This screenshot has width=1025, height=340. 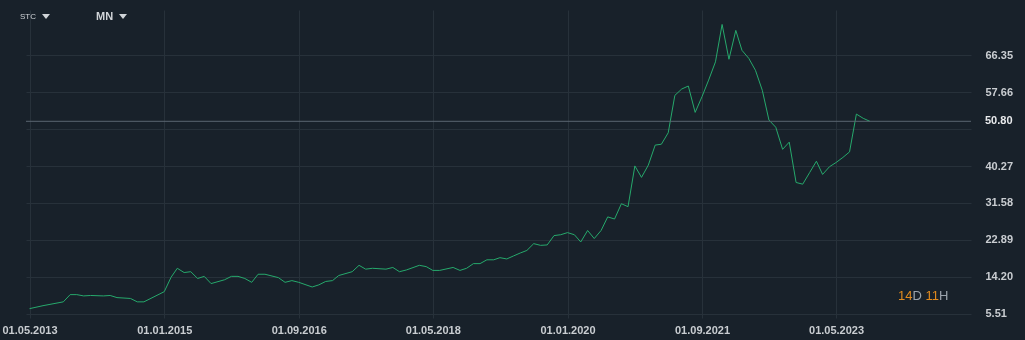 What do you see at coordinates (999, 165) in the screenshot?
I see `y-tick-label: 40.27` at bounding box center [999, 165].